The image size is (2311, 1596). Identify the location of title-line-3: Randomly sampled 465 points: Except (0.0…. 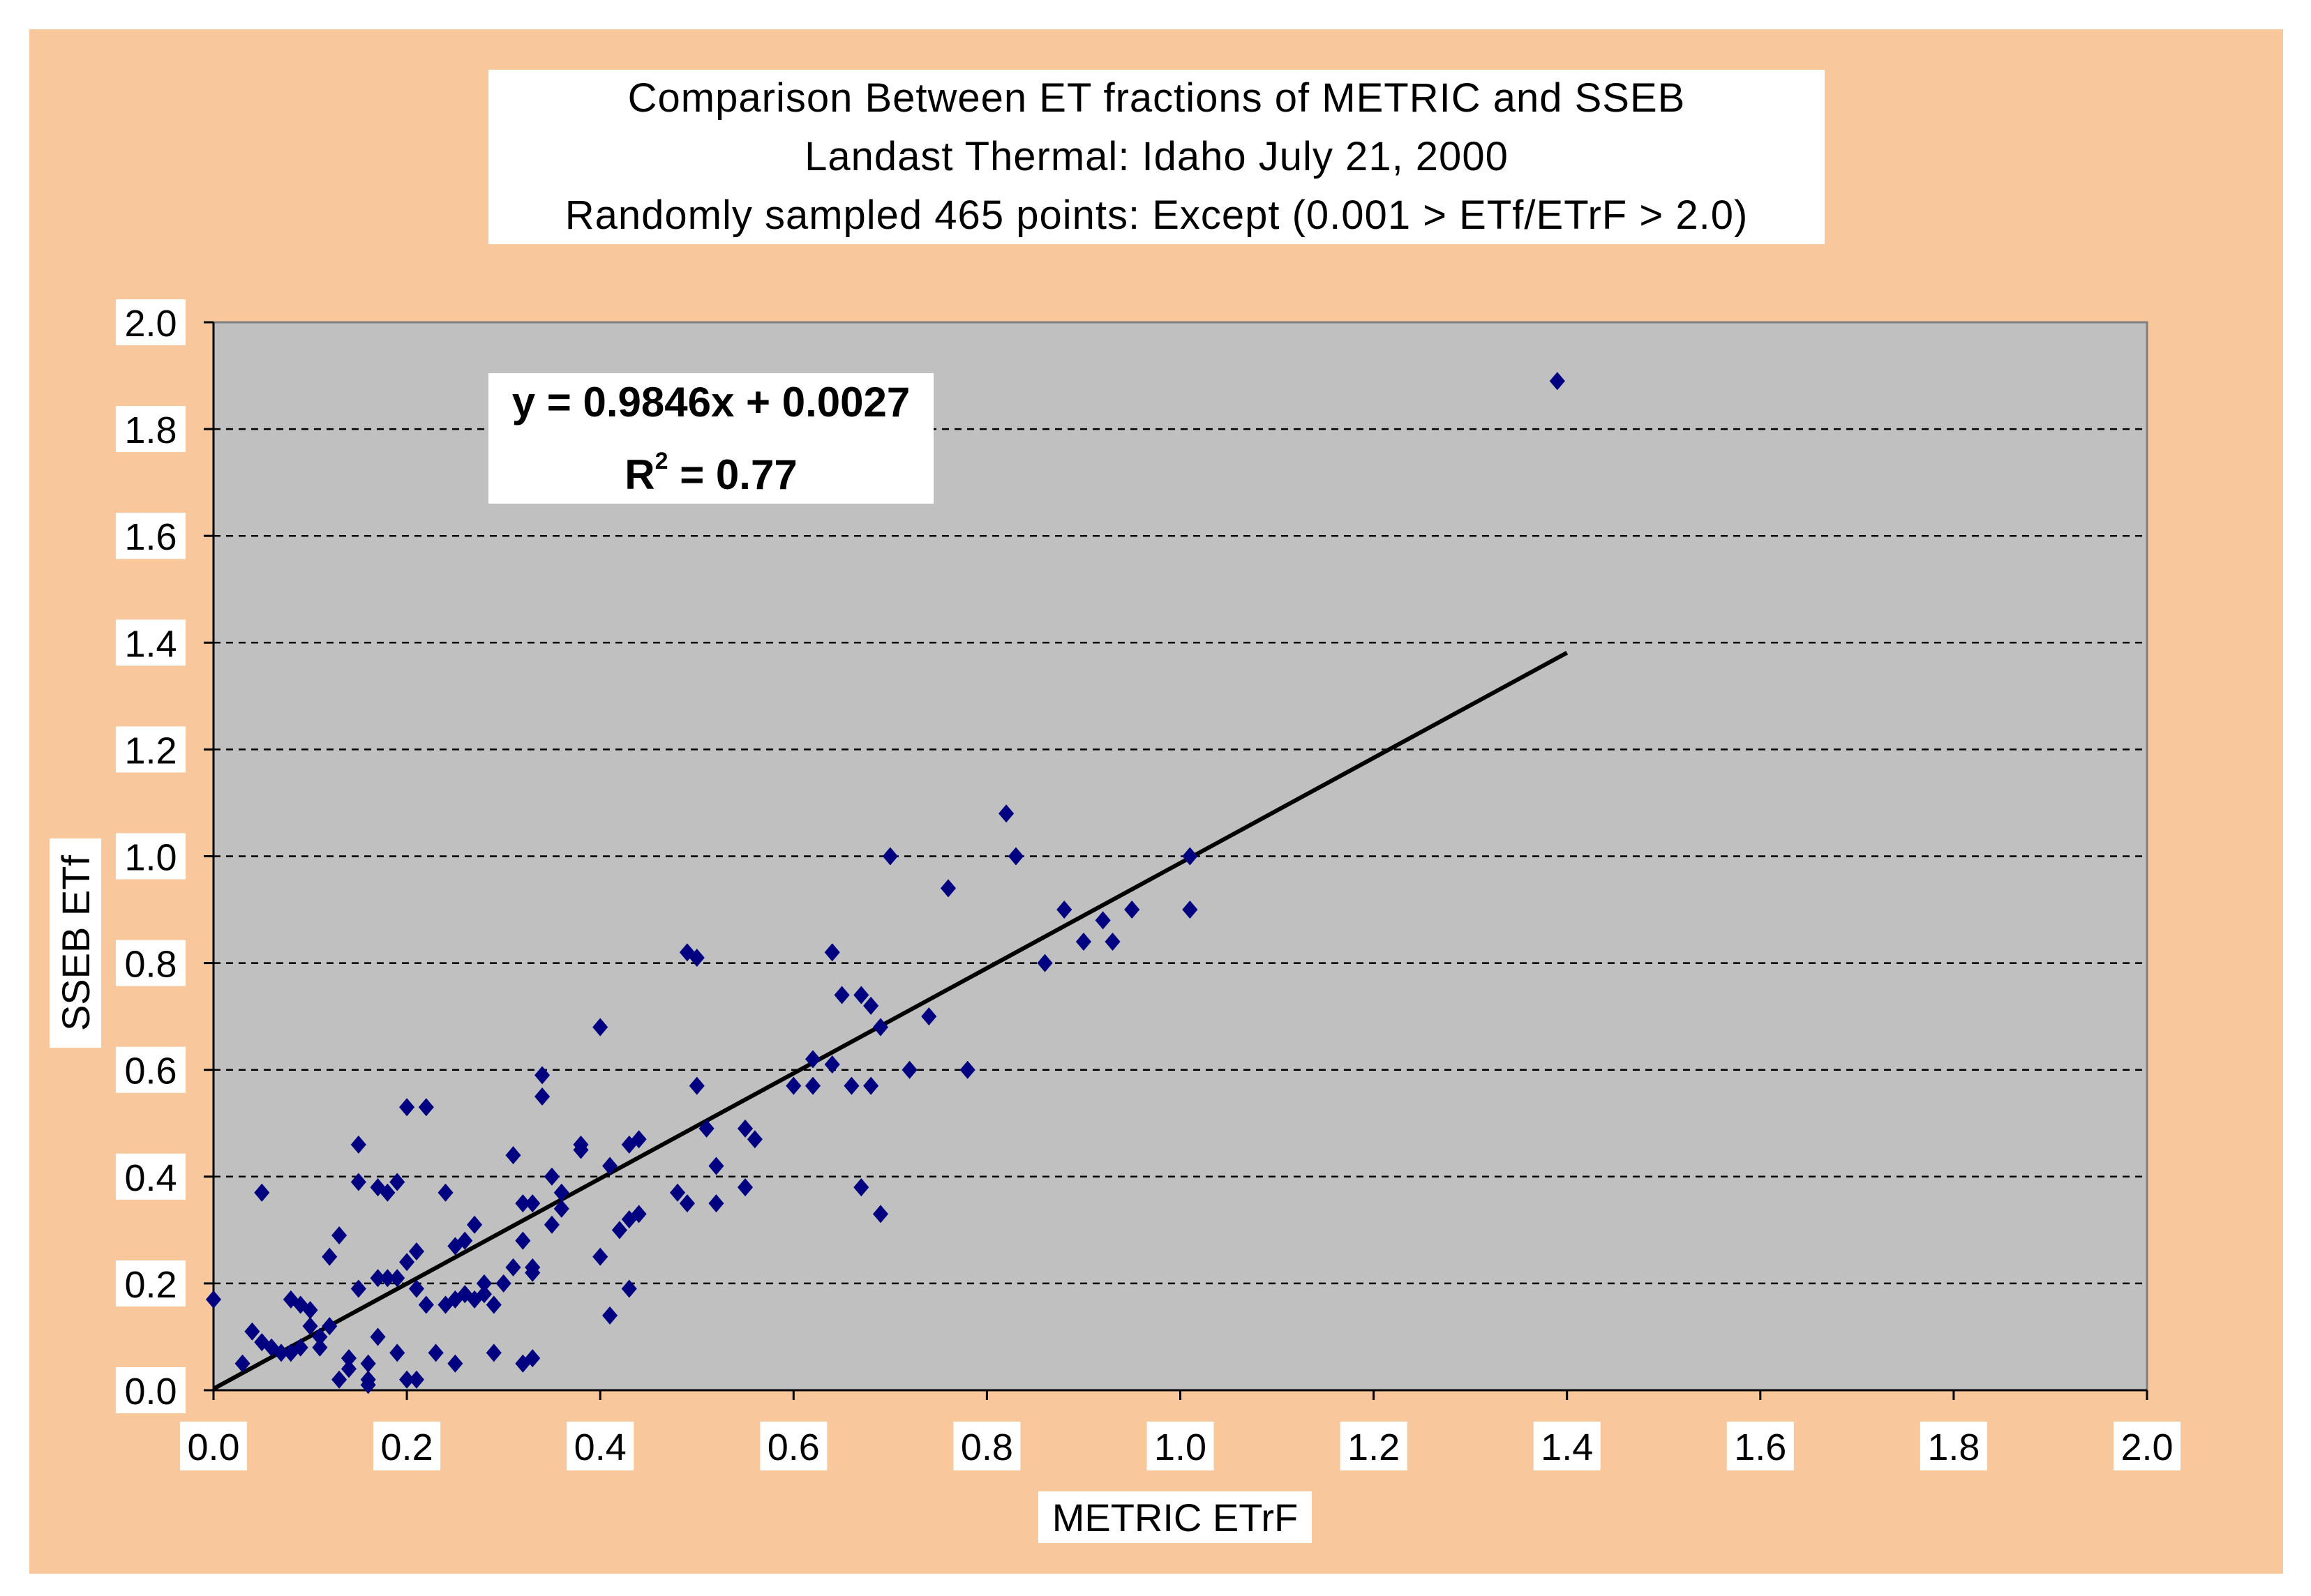
(1157, 216).